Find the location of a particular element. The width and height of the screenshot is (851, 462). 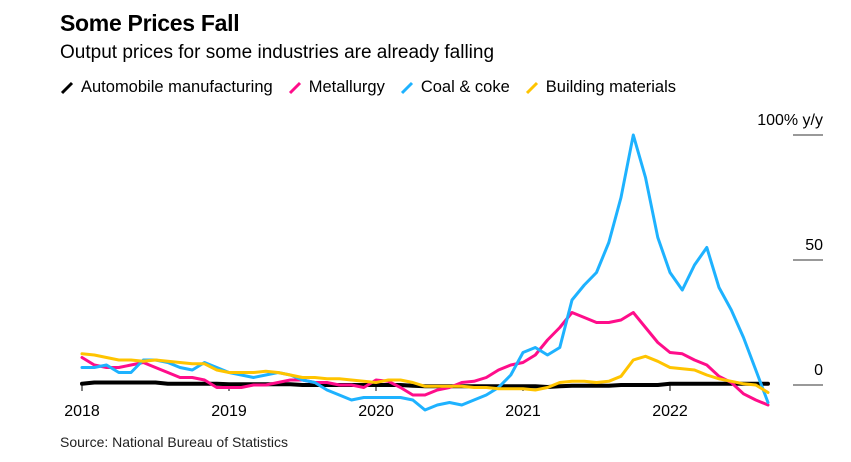

legend-label: Automobile manufacturing is located at coordinates (177, 87).